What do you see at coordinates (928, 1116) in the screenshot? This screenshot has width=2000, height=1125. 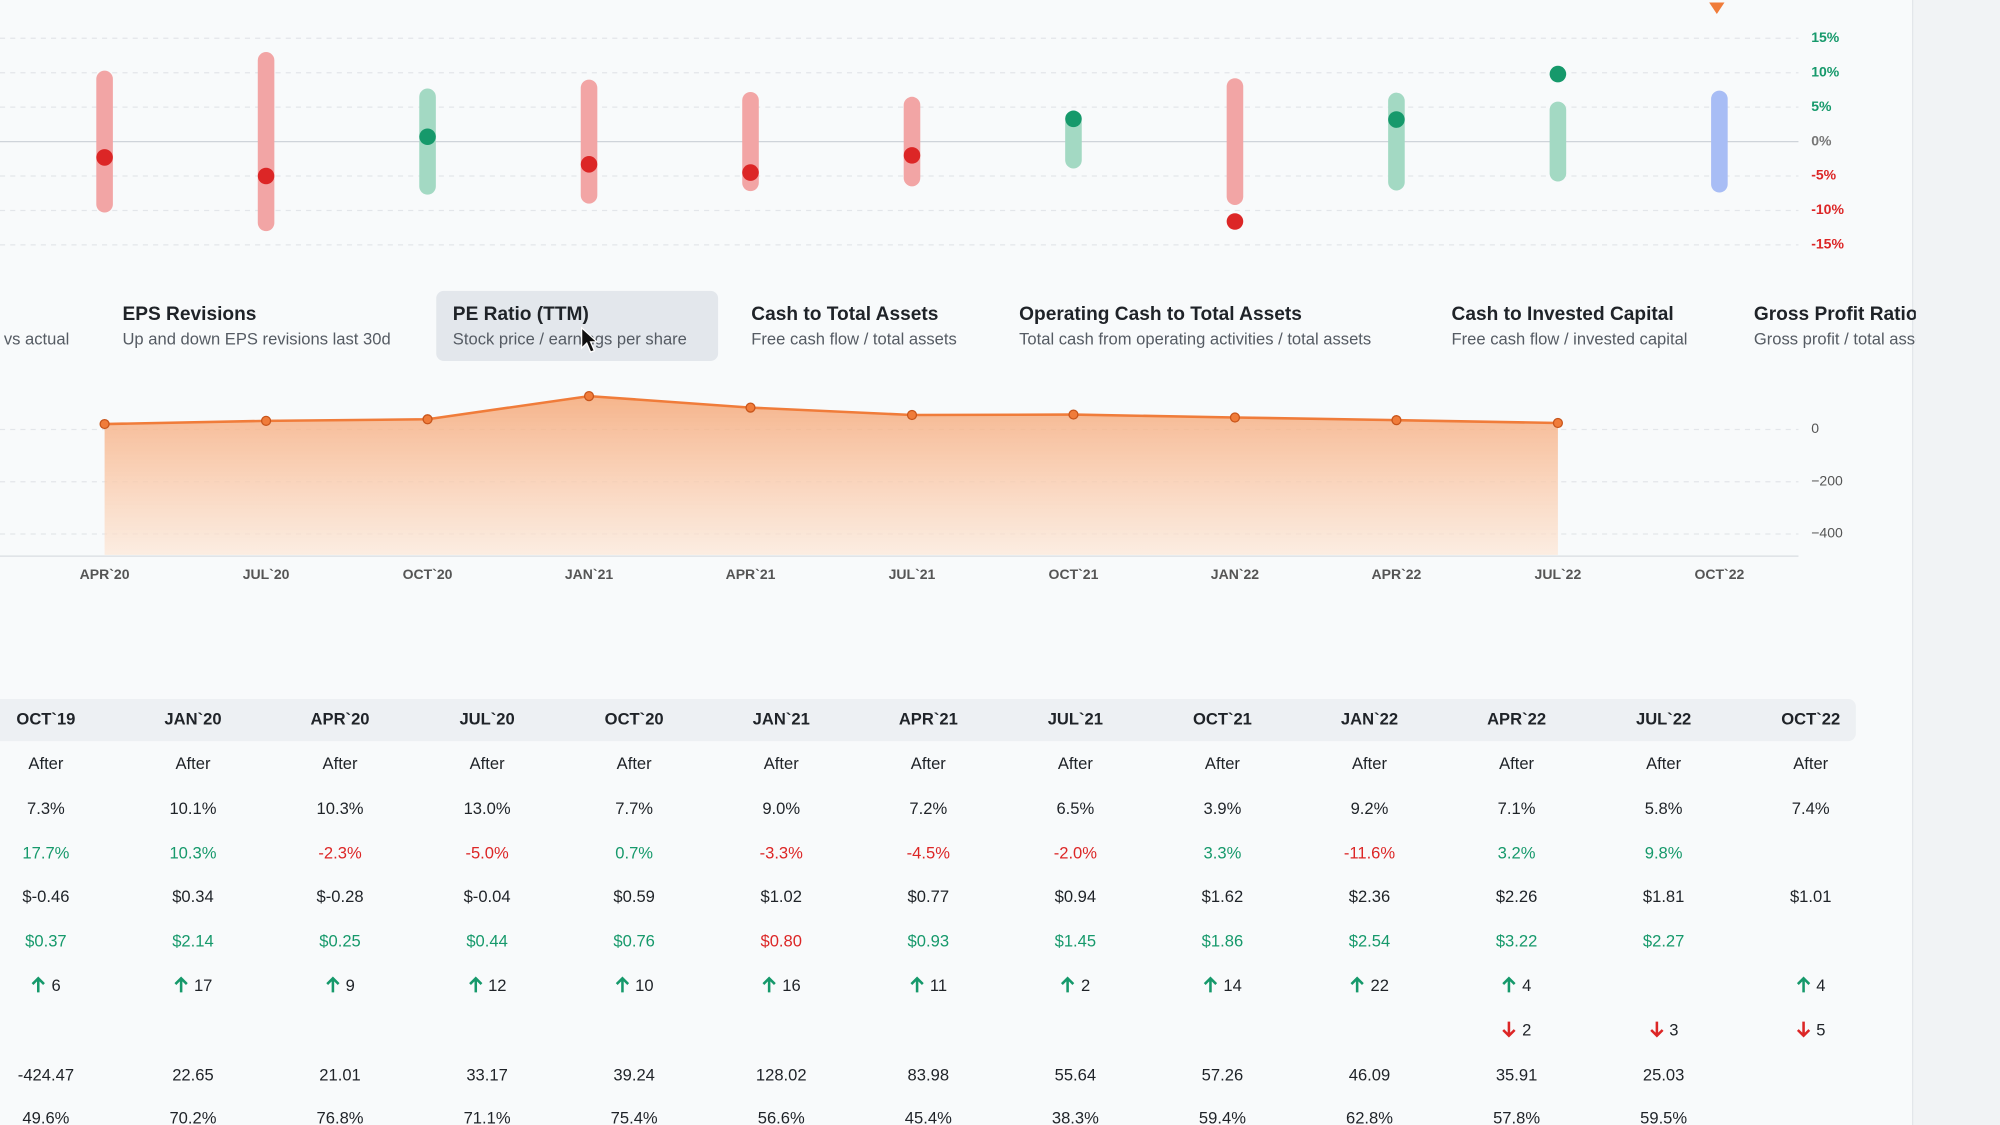 I see `table-cell: 45.4%` at bounding box center [928, 1116].